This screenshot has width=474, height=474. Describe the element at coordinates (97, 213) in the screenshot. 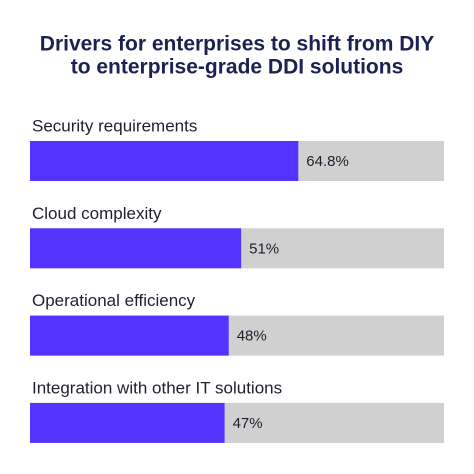

I see `category-label: Cloud complexity` at that location.